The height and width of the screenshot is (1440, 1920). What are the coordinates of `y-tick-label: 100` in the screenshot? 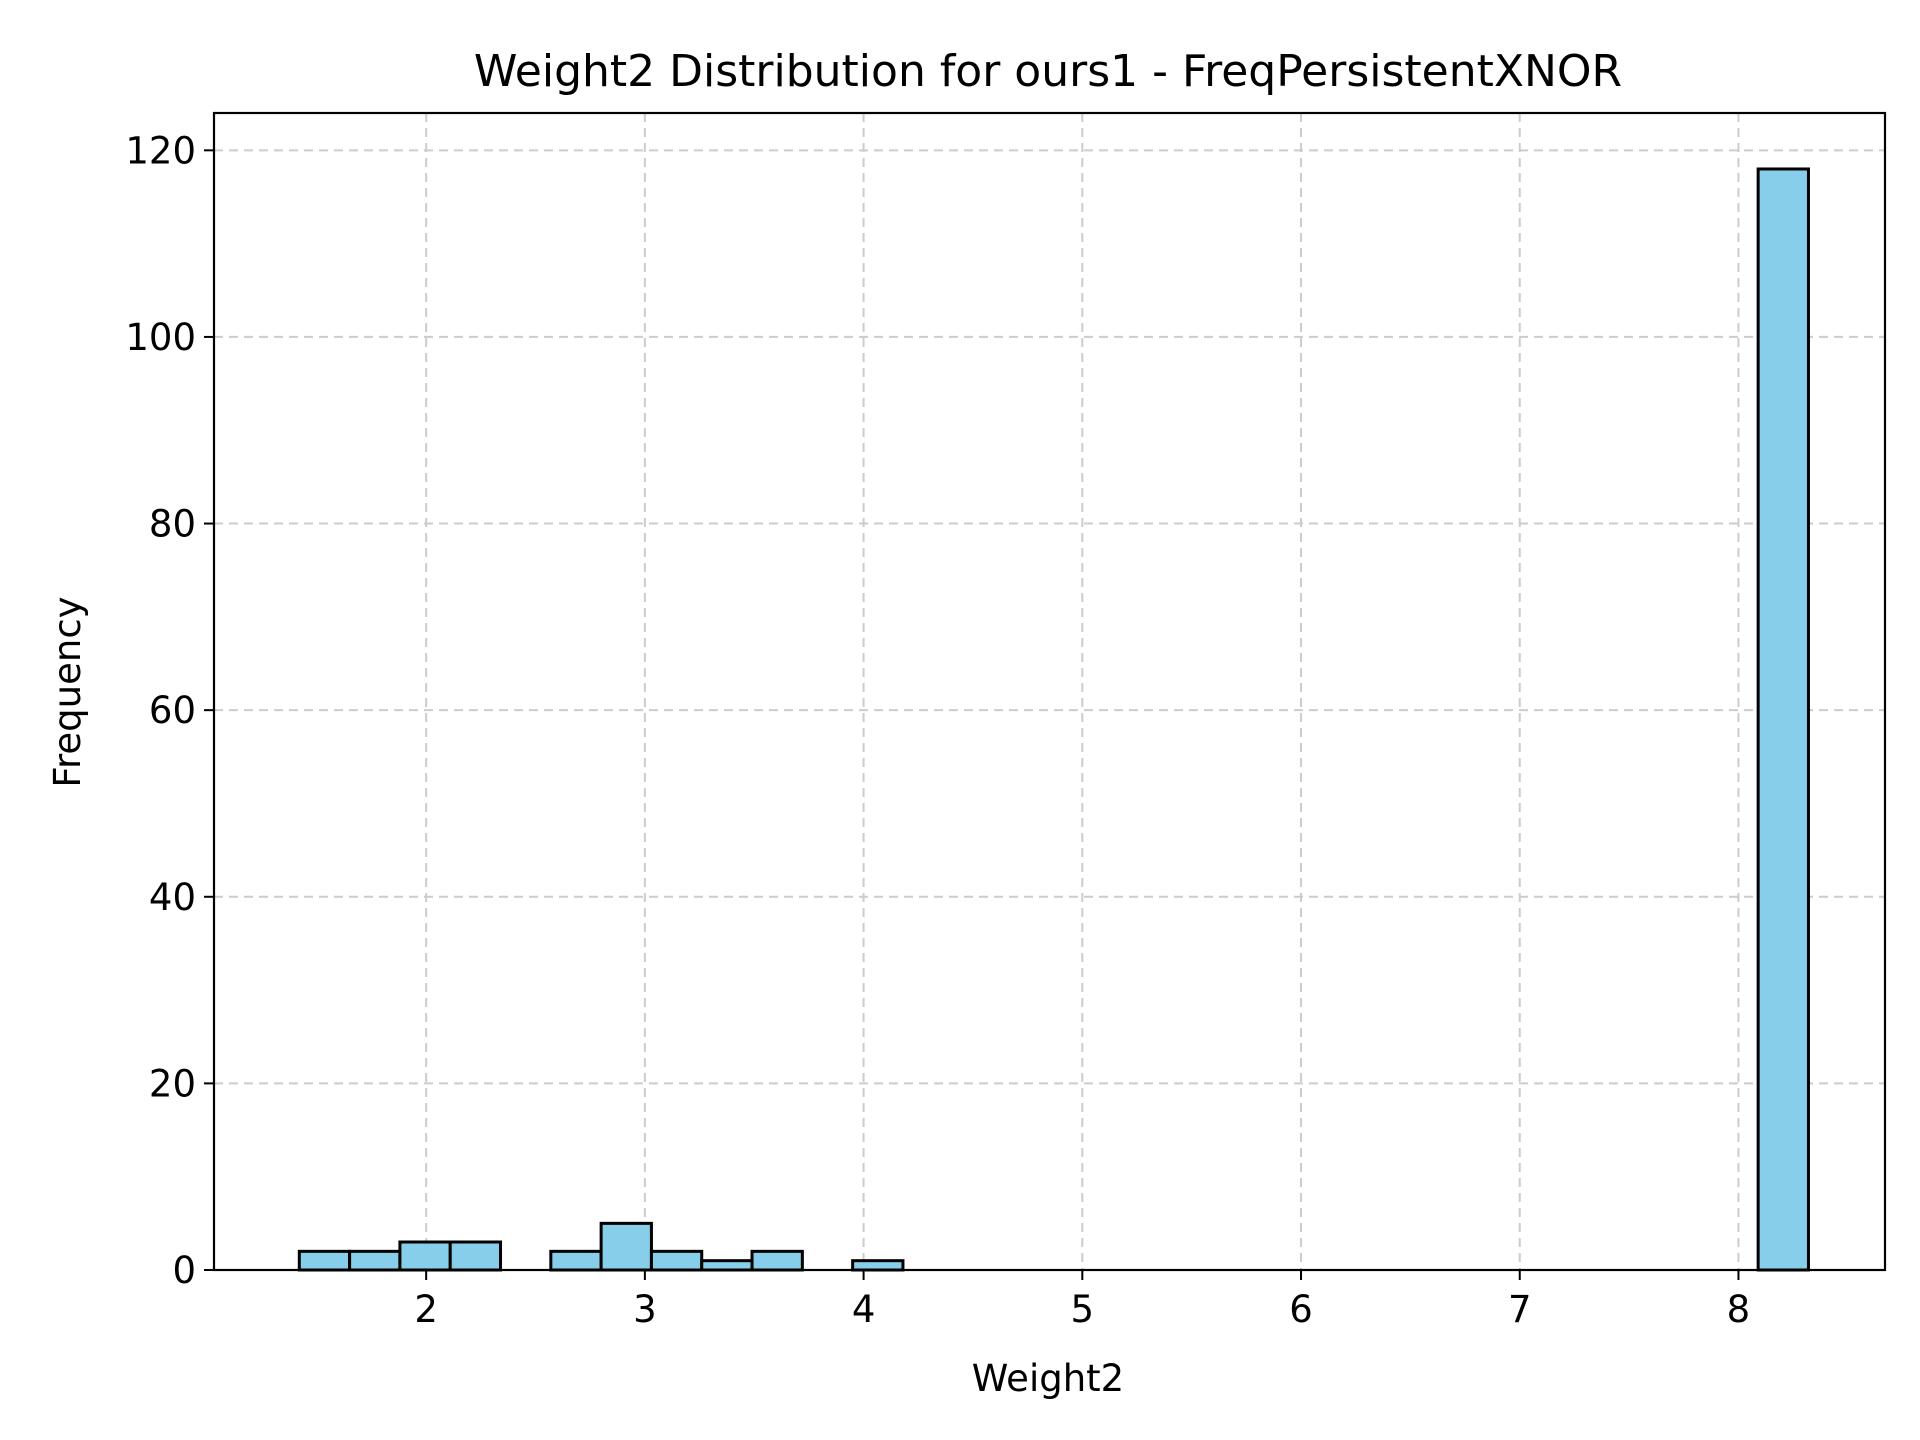 It's located at (160, 337).